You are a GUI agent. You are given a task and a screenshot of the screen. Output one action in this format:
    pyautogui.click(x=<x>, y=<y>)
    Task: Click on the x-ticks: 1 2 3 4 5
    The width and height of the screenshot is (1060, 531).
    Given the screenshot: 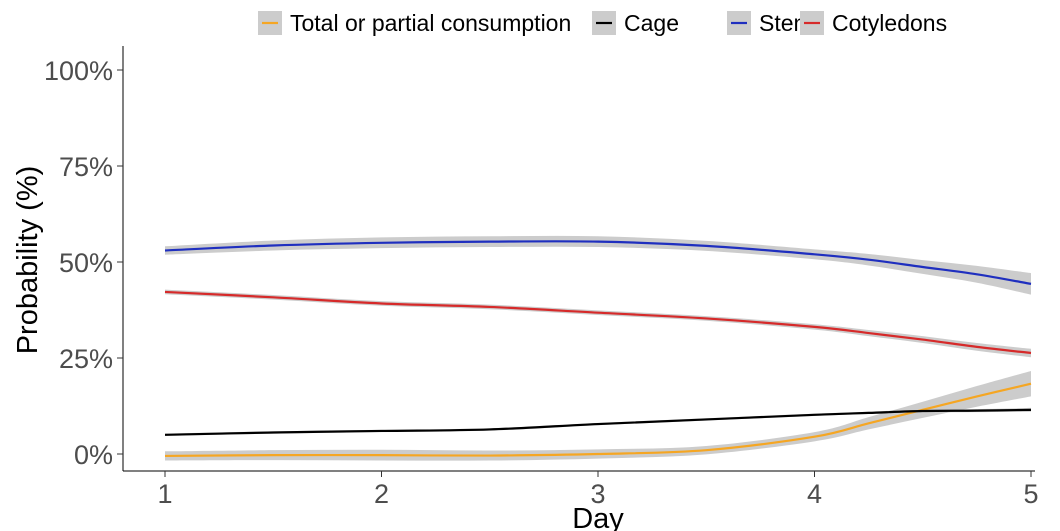 What is the action you would take?
    pyautogui.click(x=598, y=490)
    